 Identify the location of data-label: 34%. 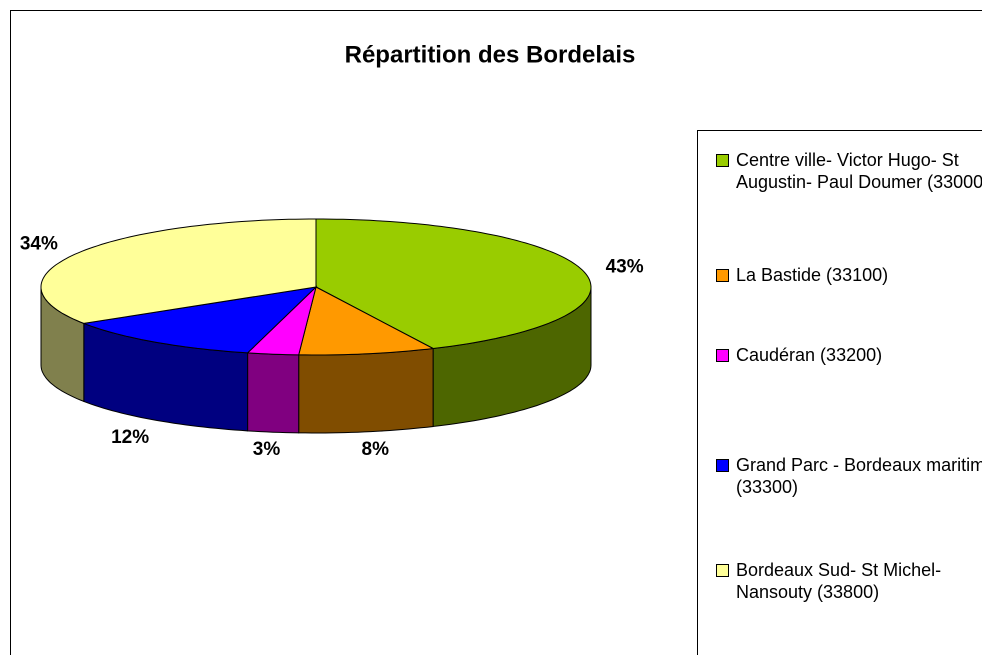
(39, 243).